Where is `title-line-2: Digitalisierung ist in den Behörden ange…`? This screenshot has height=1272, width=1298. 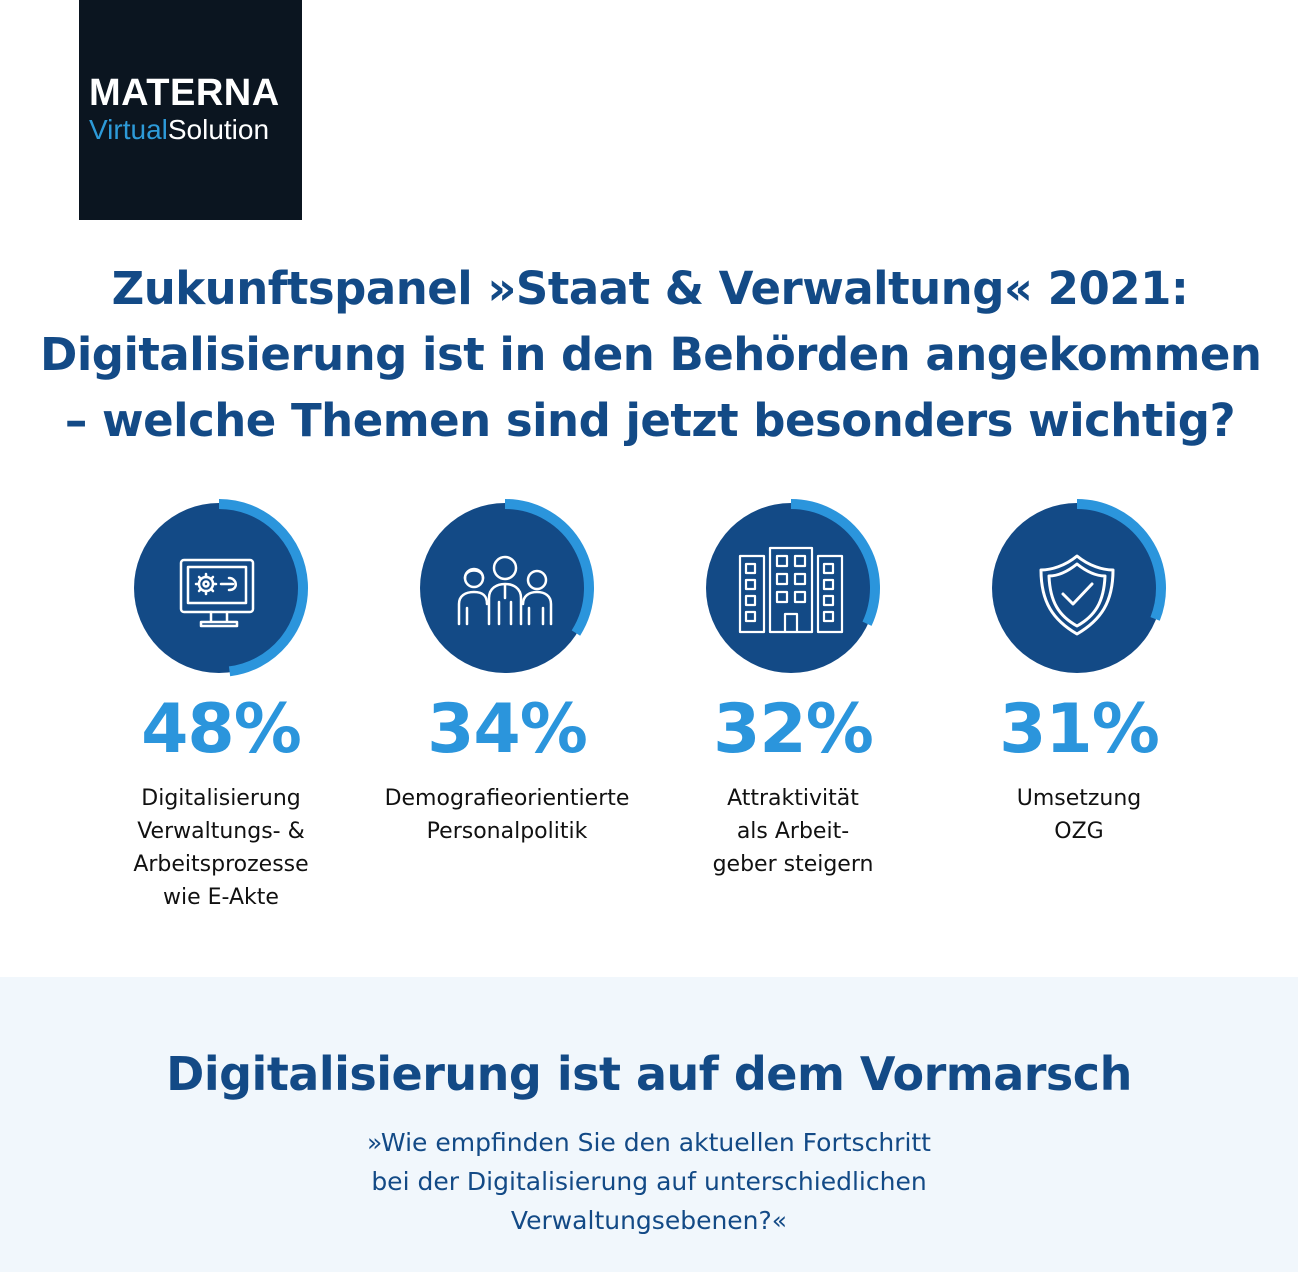 title-line-2: Digitalisierung ist in den Behörden ange… is located at coordinates (651, 354).